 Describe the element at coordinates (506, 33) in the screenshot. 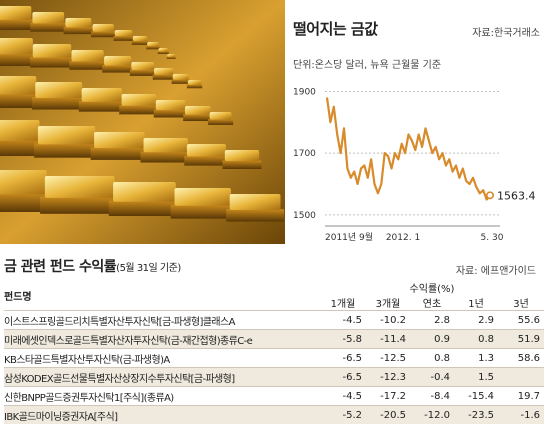

I see `chart-source: 자료:한국거래소` at that location.